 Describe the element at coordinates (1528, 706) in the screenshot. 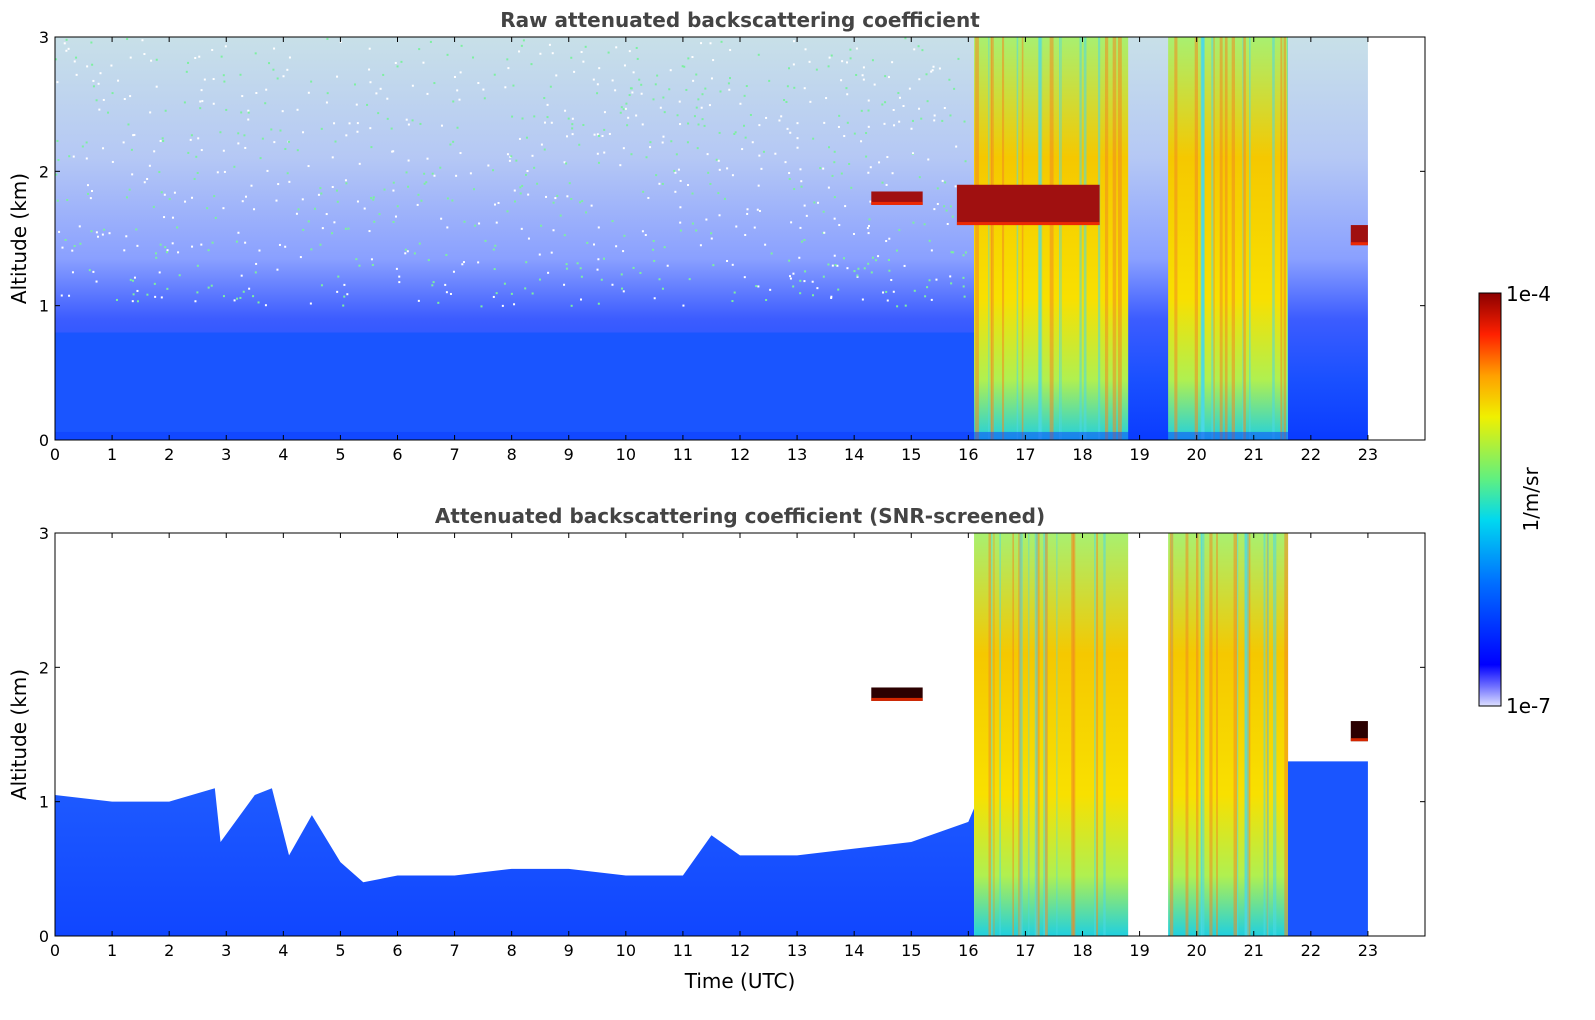

I see `colorbar-min-label: 1e-7` at that location.